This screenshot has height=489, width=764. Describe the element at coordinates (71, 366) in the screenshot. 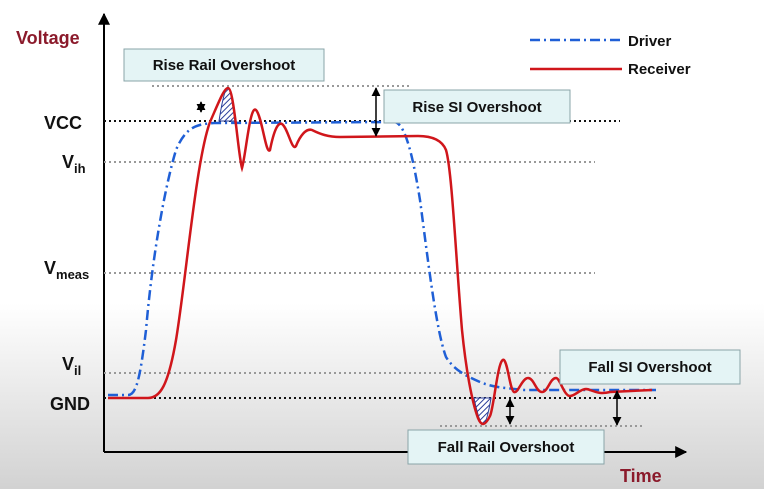

I see `vil-label: Vil` at that location.